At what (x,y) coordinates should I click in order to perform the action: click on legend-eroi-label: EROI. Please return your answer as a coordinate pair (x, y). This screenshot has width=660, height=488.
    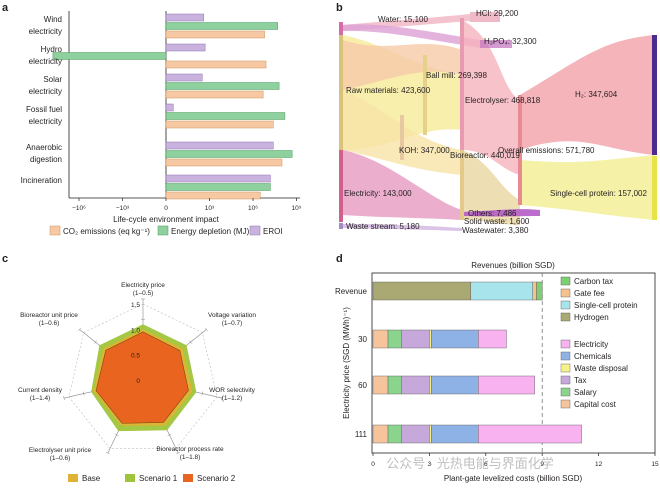
    Looking at the image, I should click on (273, 231).